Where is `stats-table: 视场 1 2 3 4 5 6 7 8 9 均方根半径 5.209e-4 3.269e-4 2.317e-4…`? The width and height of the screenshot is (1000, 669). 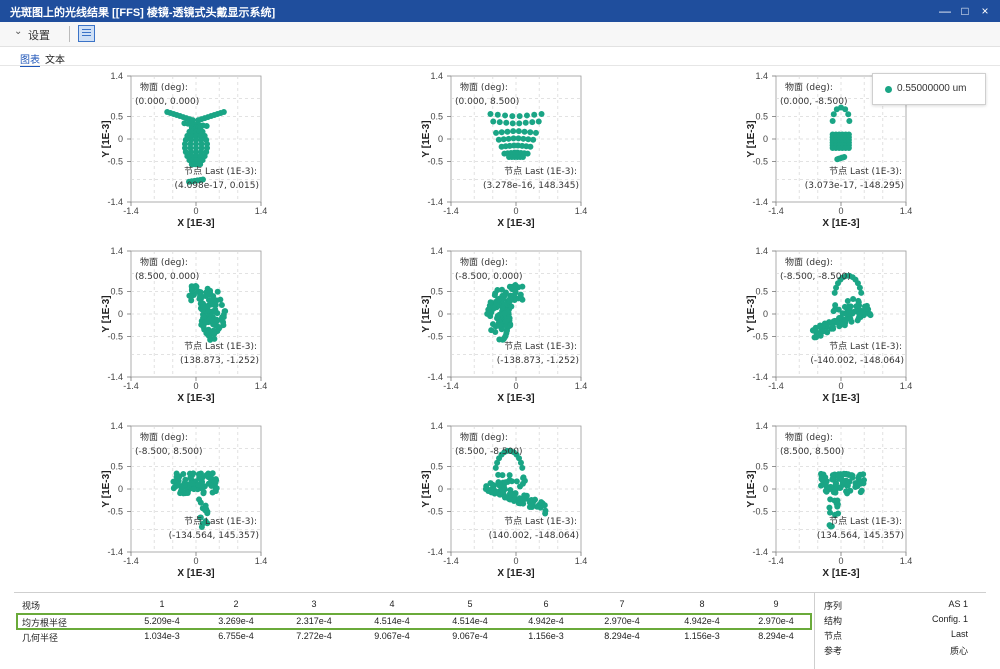 stats-table: 视场 1 2 3 4 5 6 7 8 9 均方根半径 5.209e-4 3.269e-4 2.317e-4… is located at coordinates (414, 631).